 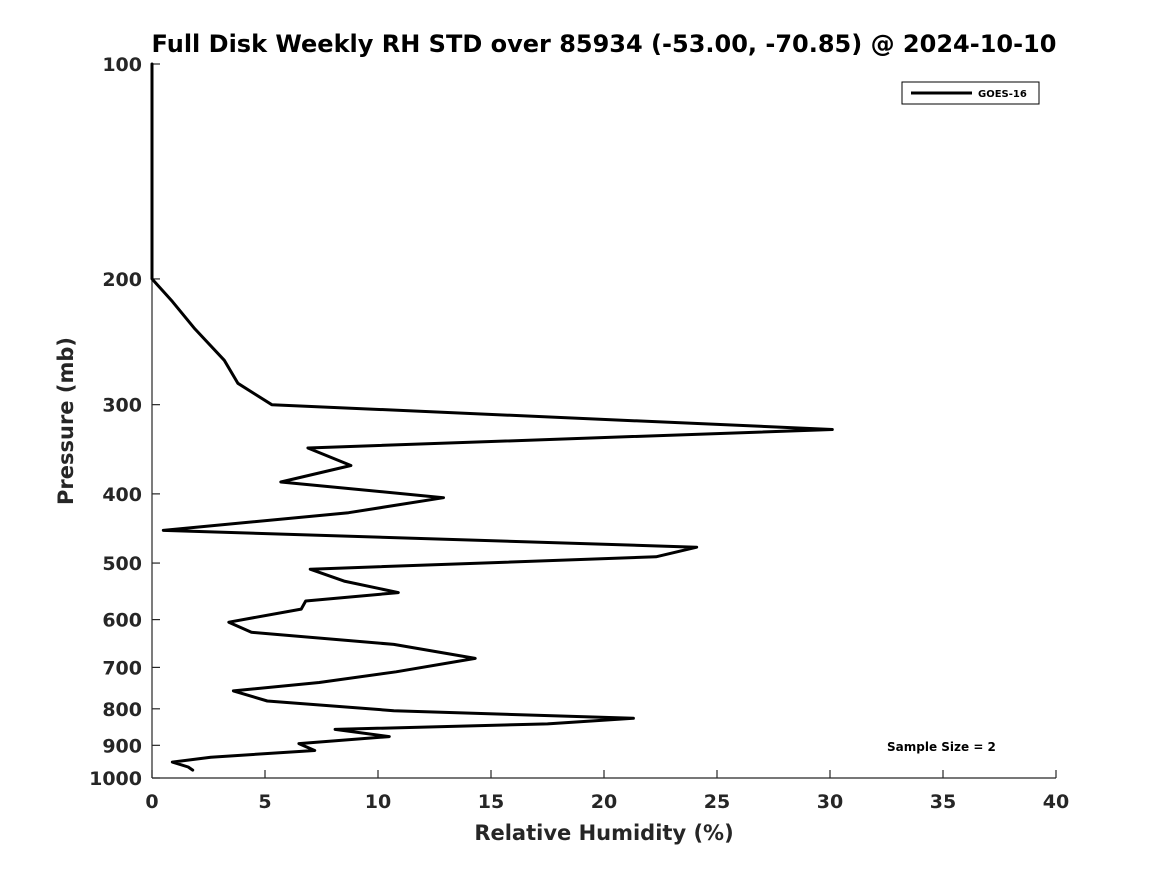 I want to click on x-tick-label: 15, so click(x=491, y=802).